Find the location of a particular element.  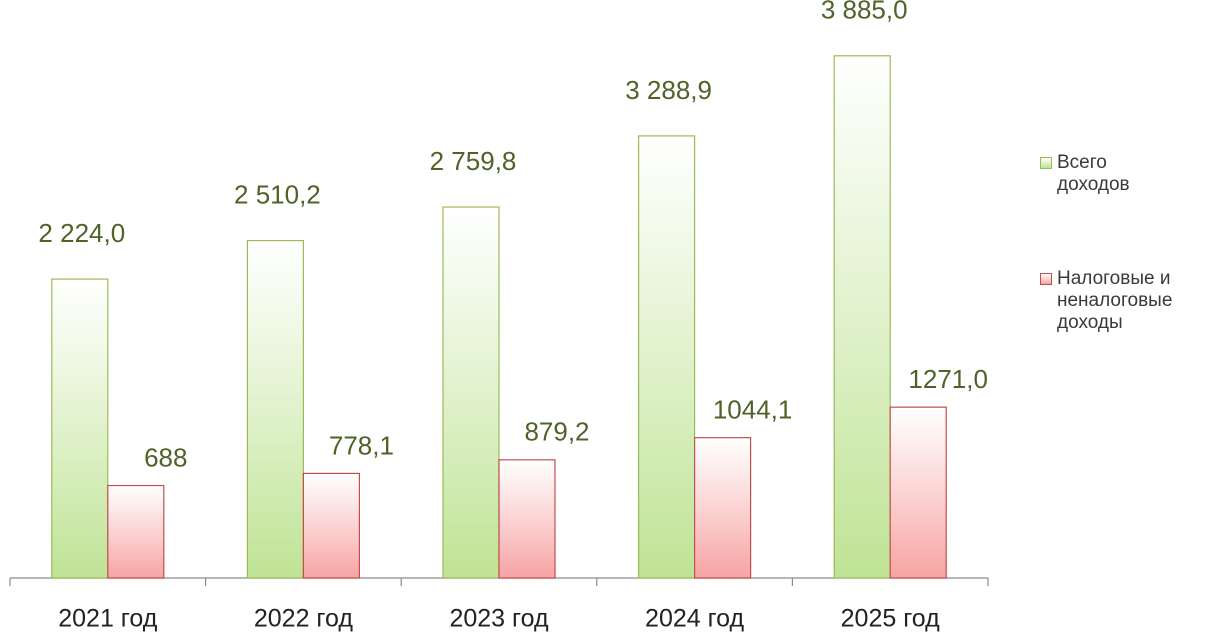

value-label: 3 885,0 is located at coordinates (864, 12).